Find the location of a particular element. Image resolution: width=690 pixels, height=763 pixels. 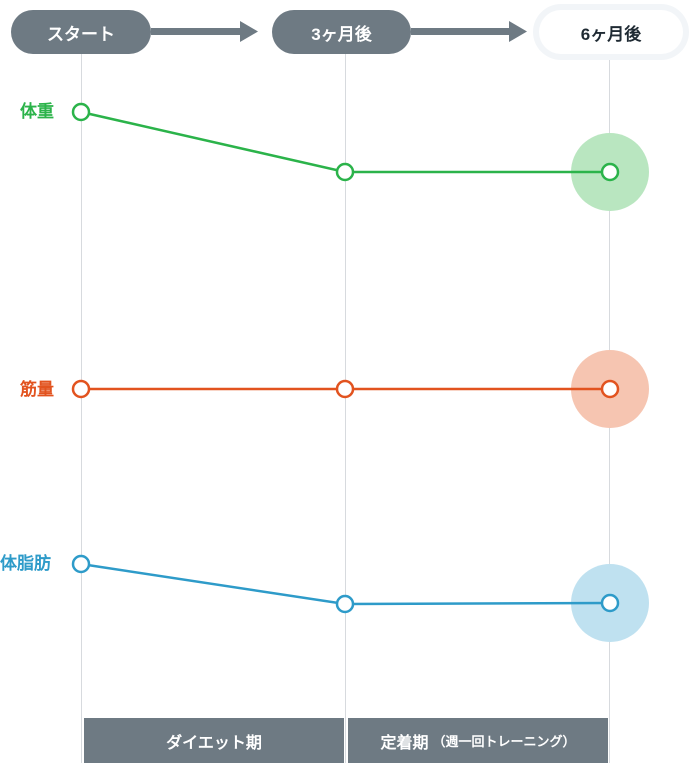

weight-point-start is located at coordinates (81, 112).